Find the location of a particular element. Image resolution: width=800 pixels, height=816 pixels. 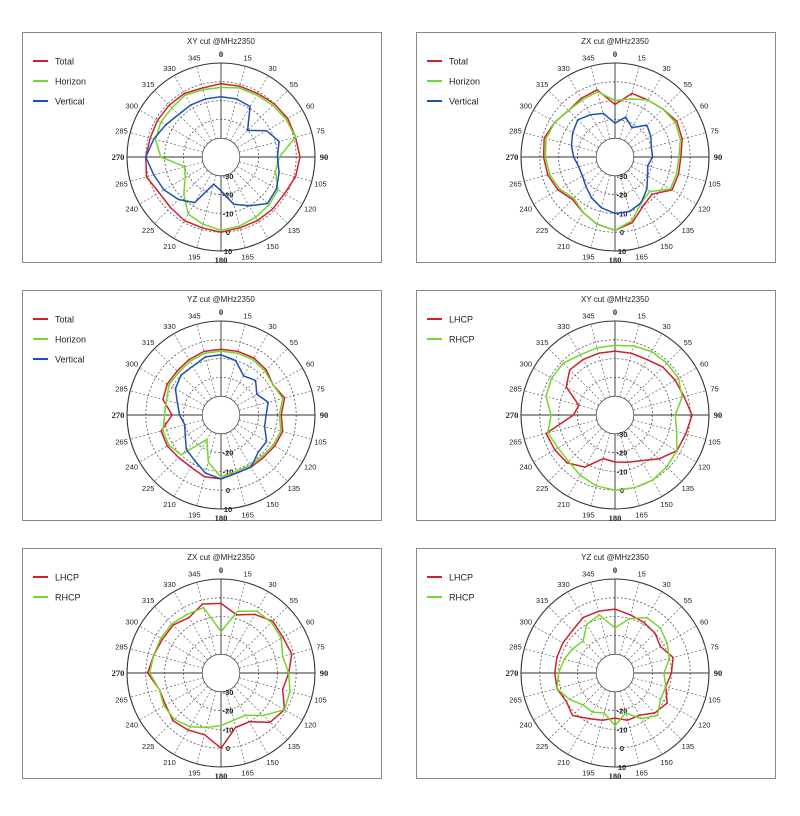

angle-tick-label: 285 is located at coordinates (121, 388).